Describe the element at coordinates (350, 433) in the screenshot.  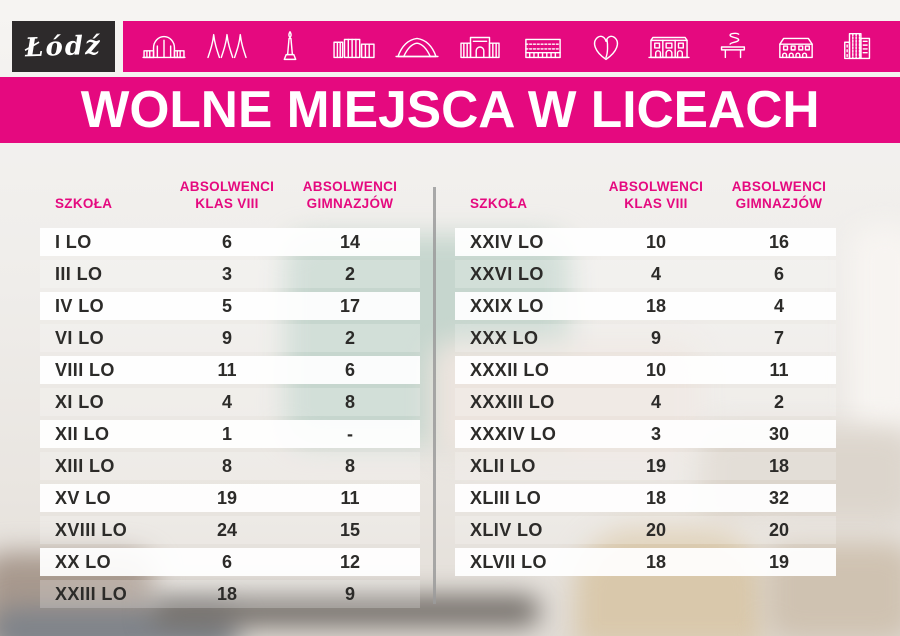
I see `gimnazjow-cell: -` at that location.